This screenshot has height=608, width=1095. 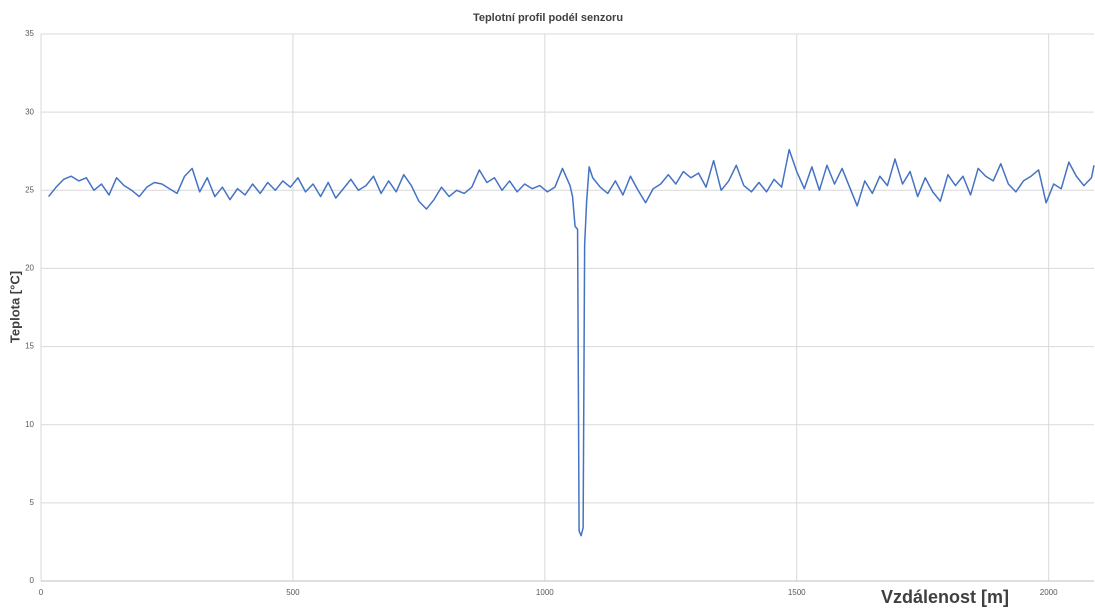 What do you see at coordinates (29, 111) in the screenshot?
I see `y-tick-label: 30` at bounding box center [29, 111].